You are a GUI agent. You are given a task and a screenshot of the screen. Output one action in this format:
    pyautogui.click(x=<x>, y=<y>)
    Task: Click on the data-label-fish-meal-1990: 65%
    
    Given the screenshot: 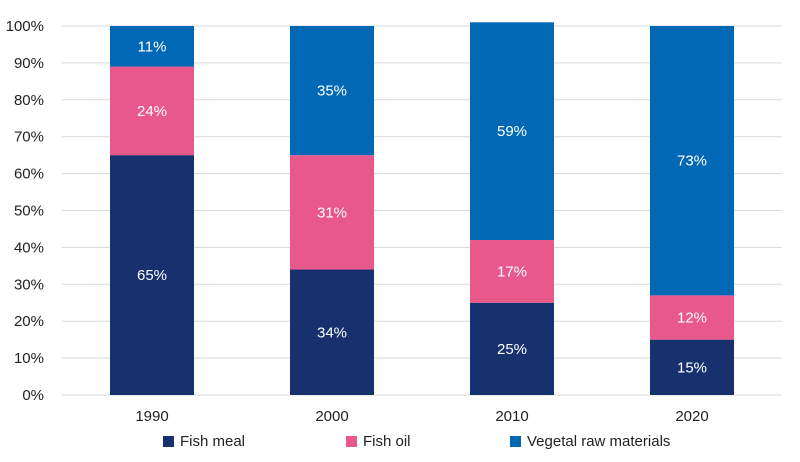 What is the action you would take?
    pyautogui.click(x=152, y=275)
    